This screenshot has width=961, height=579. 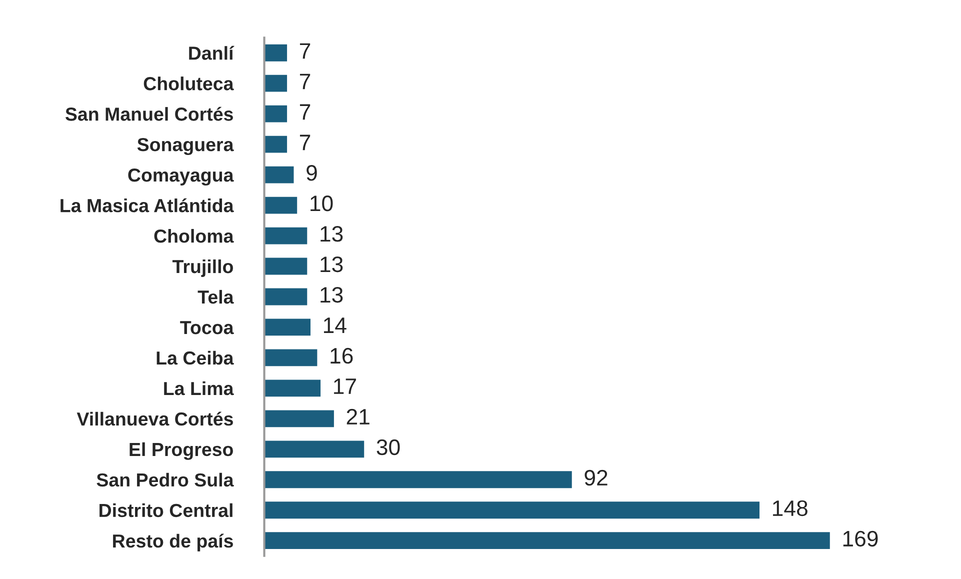 I want to click on y-tick-label: Choluteca, so click(x=189, y=83).